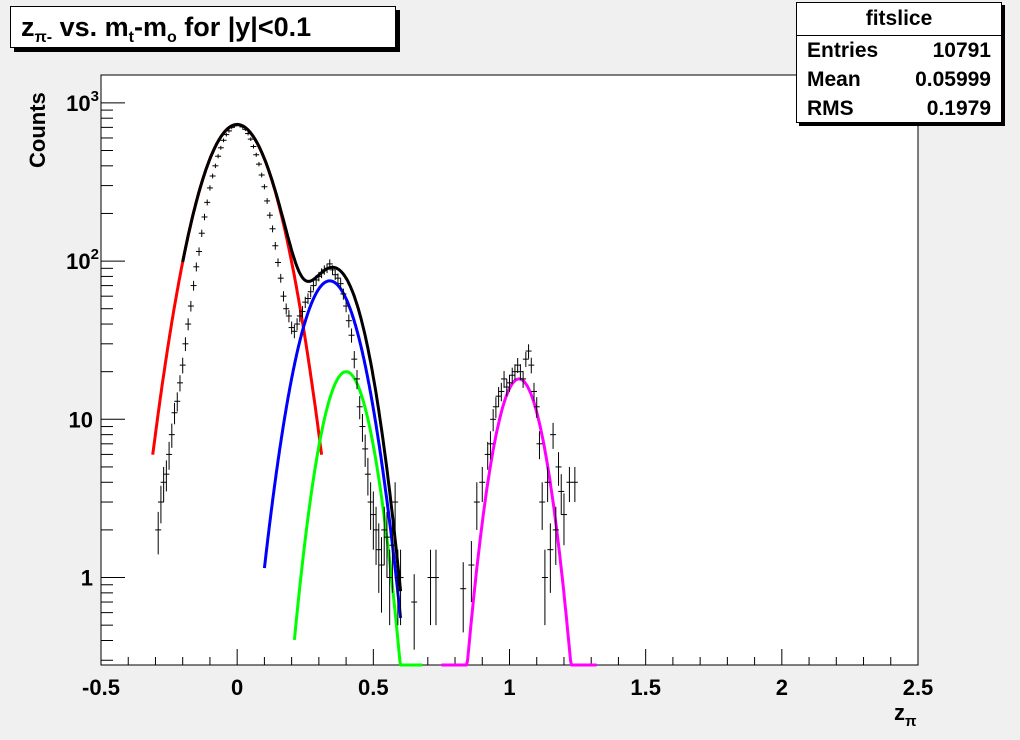 The height and width of the screenshot is (740, 1020). I want to click on y-axis-title: Counts, so click(37, 130).